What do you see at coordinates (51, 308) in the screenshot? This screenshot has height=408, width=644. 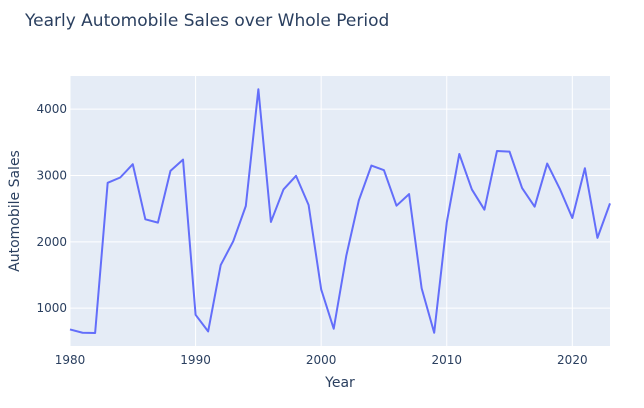 I see `y-tick-label-1000: 1000` at bounding box center [51, 308].